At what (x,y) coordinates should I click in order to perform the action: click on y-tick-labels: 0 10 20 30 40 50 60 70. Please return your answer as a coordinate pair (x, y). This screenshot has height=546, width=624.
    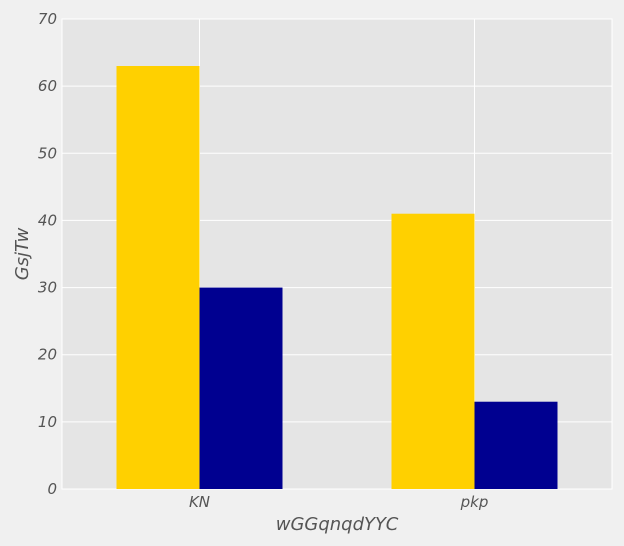
    Looking at the image, I should click on (47, 254).